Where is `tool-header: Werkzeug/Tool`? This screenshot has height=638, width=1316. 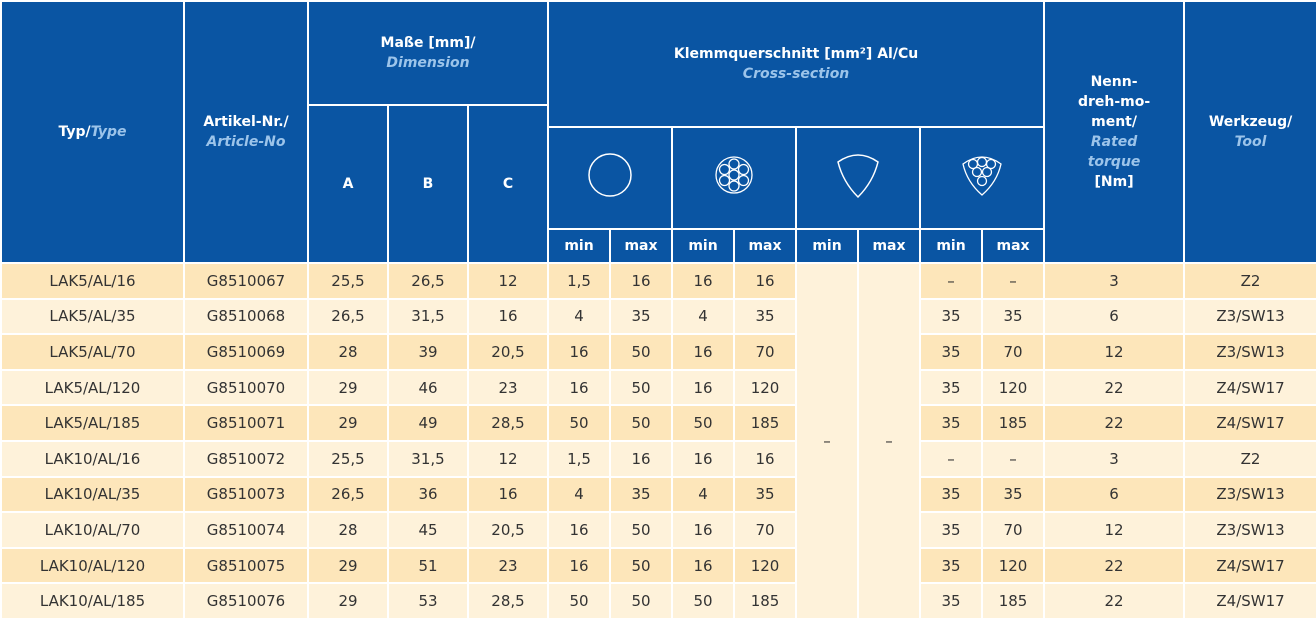 tool-header: Werkzeug/Tool is located at coordinates (1249, 132).